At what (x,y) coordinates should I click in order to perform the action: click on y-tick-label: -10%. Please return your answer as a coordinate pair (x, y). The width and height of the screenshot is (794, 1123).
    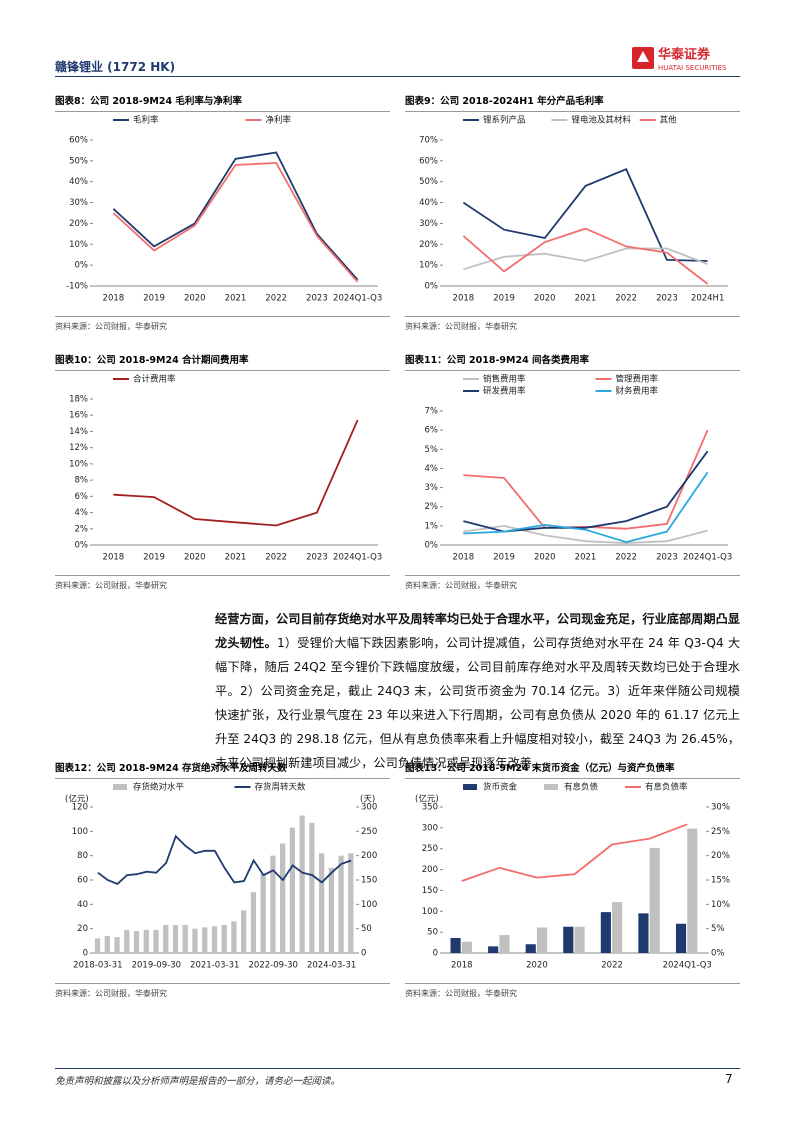
    Looking at the image, I should click on (77, 287).